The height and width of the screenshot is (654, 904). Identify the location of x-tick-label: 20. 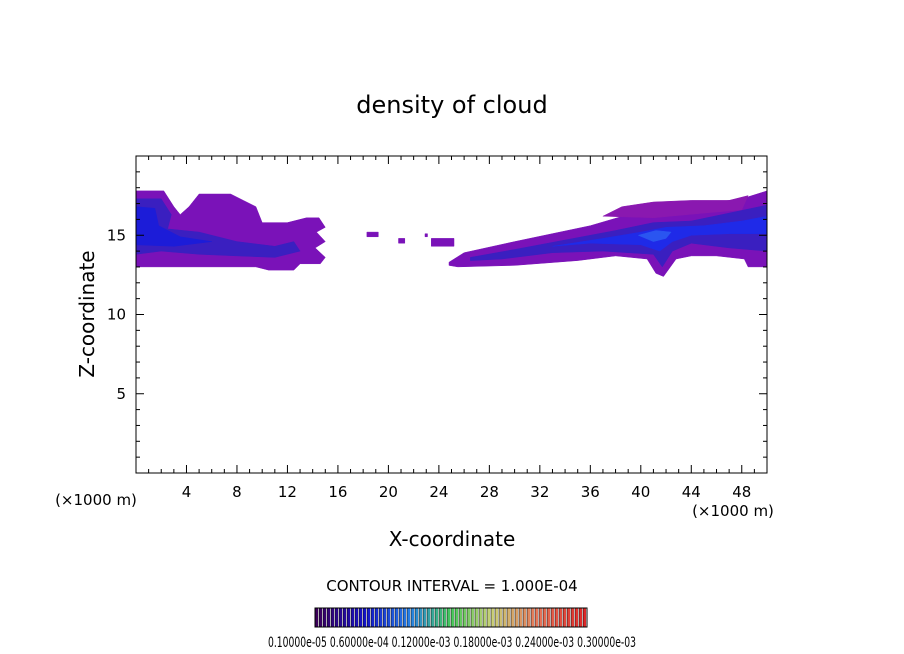
(388, 492).